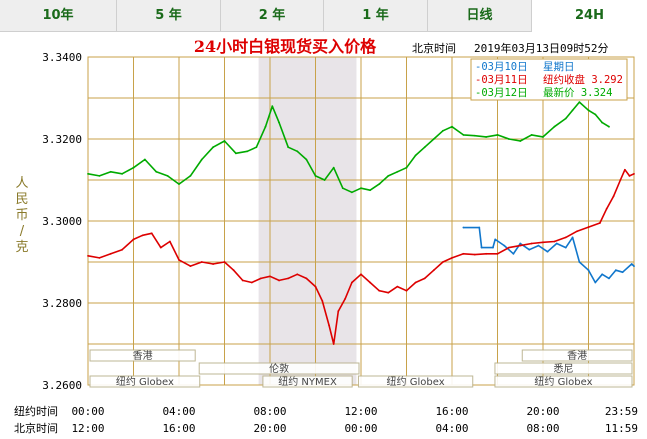 Image resolution: width=647 pixels, height=439 pixels. I want to click on tab-2y: 2 年, so click(272, 16).